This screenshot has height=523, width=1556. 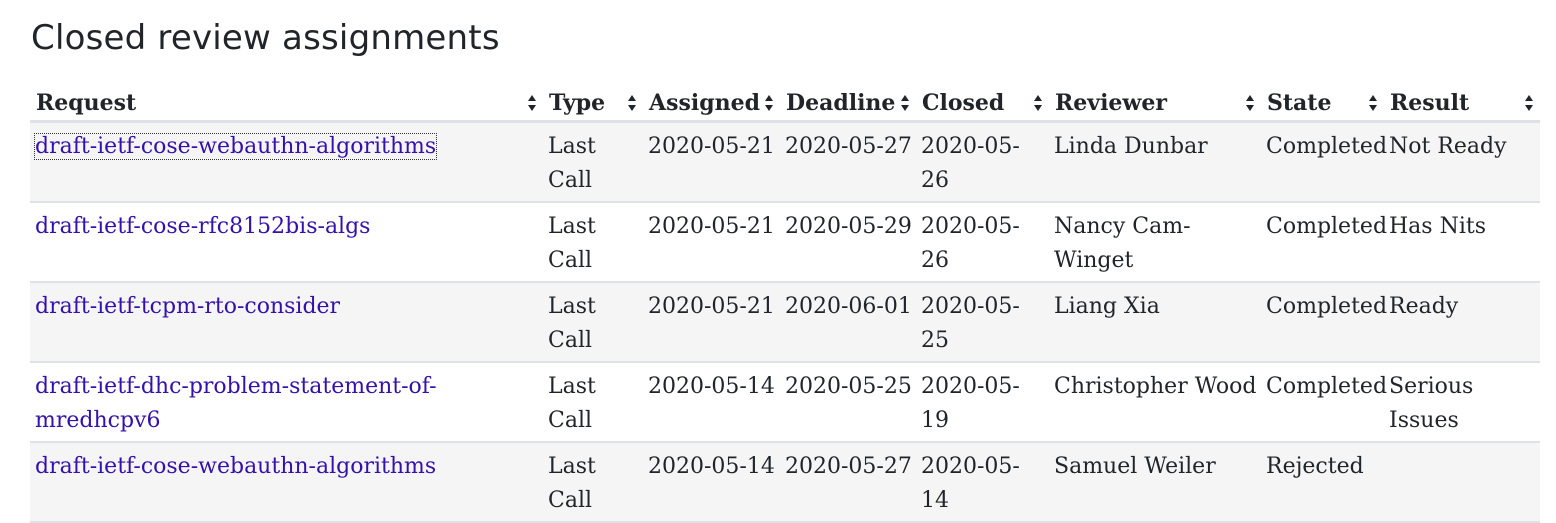 What do you see at coordinates (286, 242) in the screenshot?
I see `request-cell: draft-ietf-cose-rfc8152bis-algs` at bounding box center [286, 242].